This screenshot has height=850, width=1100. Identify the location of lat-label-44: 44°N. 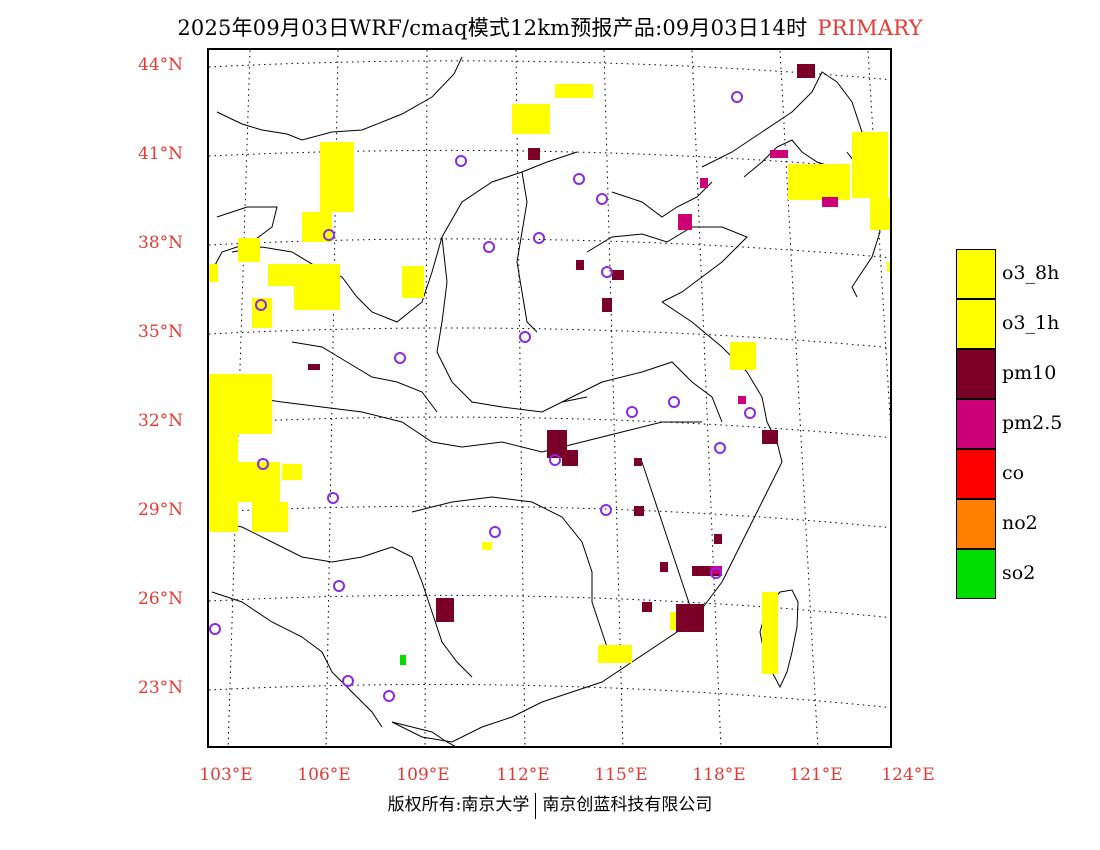
(161, 65).